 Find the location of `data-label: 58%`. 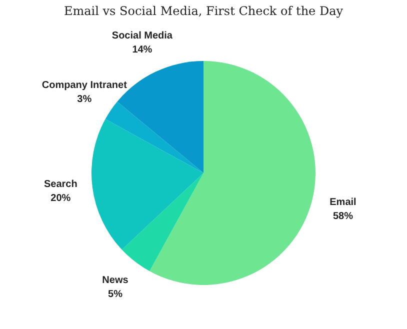

data-label: 58% is located at coordinates (343, 216).